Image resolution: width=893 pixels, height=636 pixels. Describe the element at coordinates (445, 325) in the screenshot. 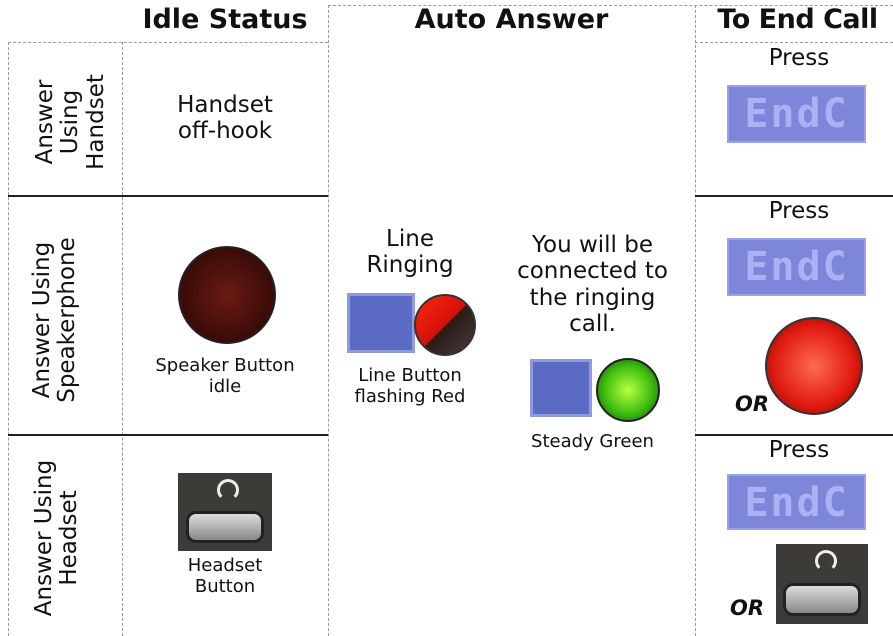

I see `red-led-icon` at that location.